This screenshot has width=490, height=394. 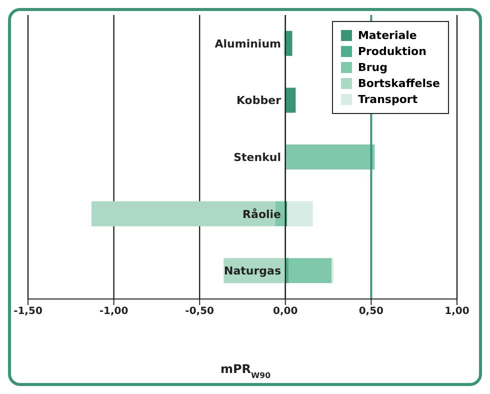 What do you see at coordinates (457, 312) in the screenshot?
I see `x-tick-label: 1,00` at bounding box center [457, 312].